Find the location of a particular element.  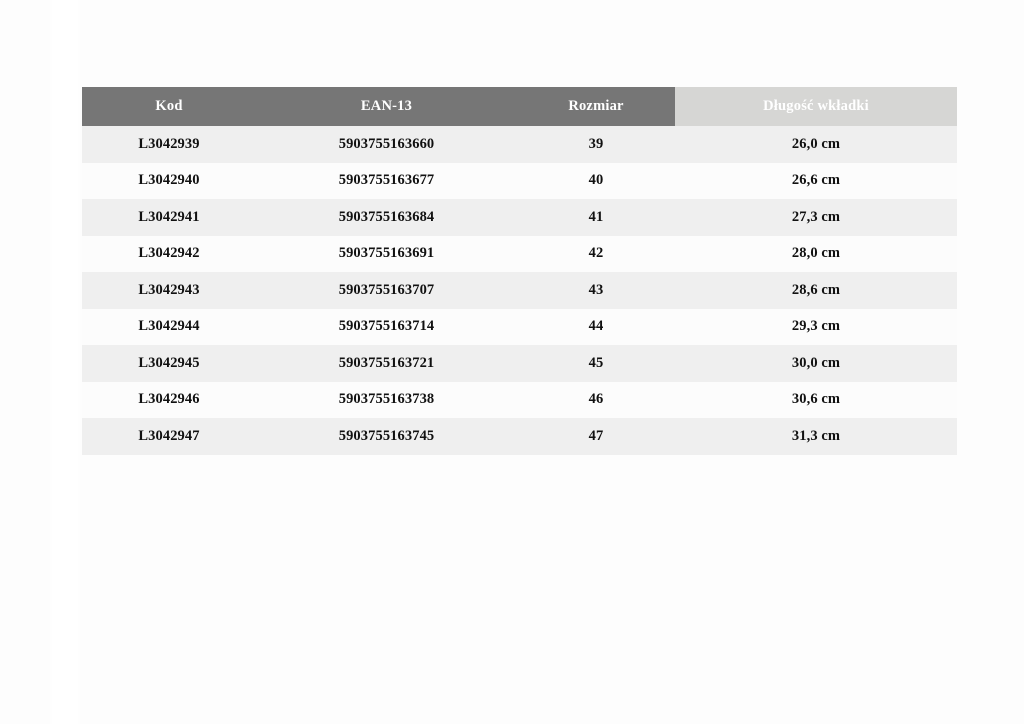

cell-dlugosc: 27,3 cm is located at coordinates (816, 217).